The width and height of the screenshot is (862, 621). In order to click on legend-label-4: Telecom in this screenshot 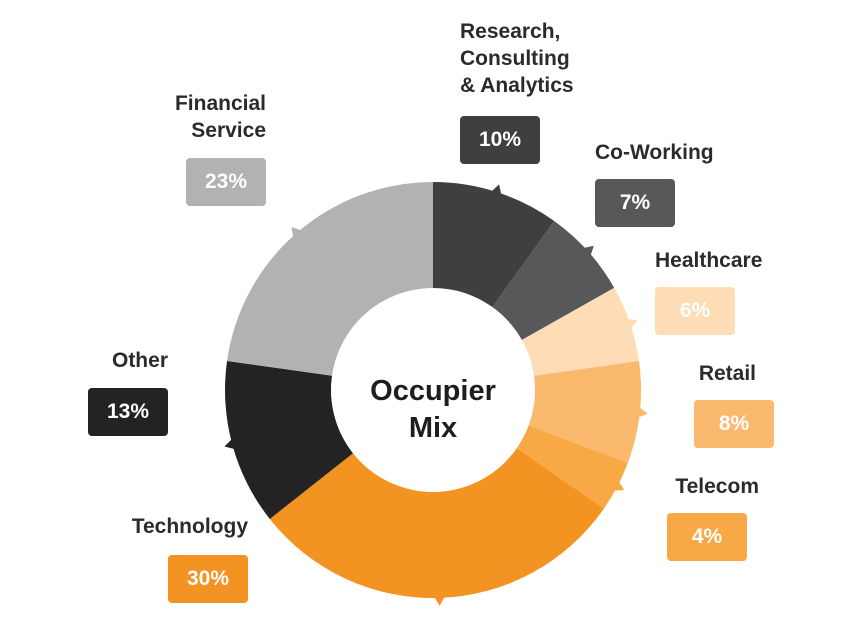, I will do `click(717, 486)`.